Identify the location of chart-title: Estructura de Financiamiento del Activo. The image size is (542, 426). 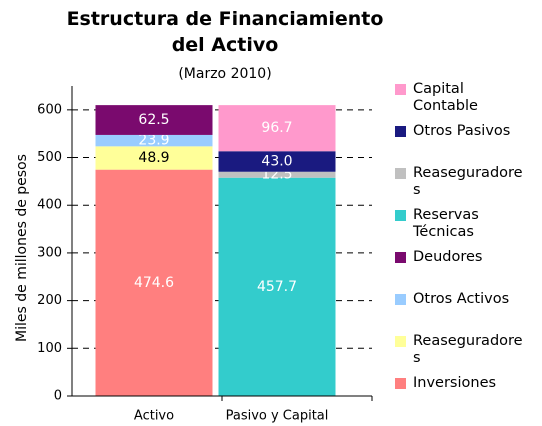
(225, 32).